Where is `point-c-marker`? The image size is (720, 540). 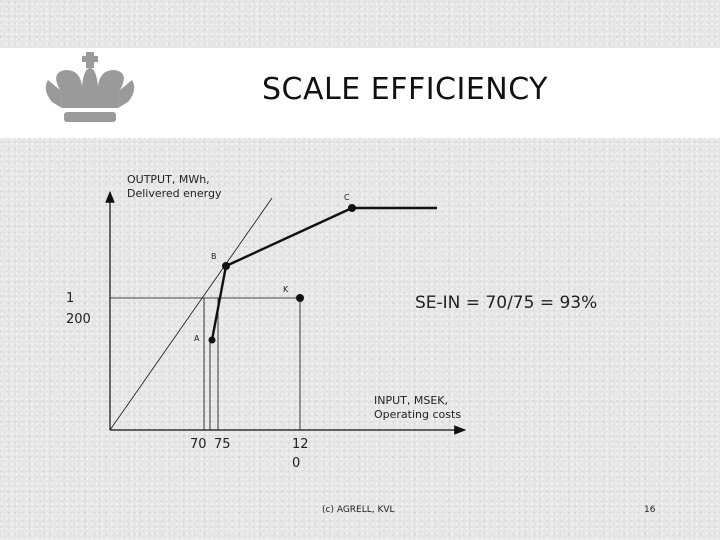 point-c-marker is located at coordinates (352, 208).